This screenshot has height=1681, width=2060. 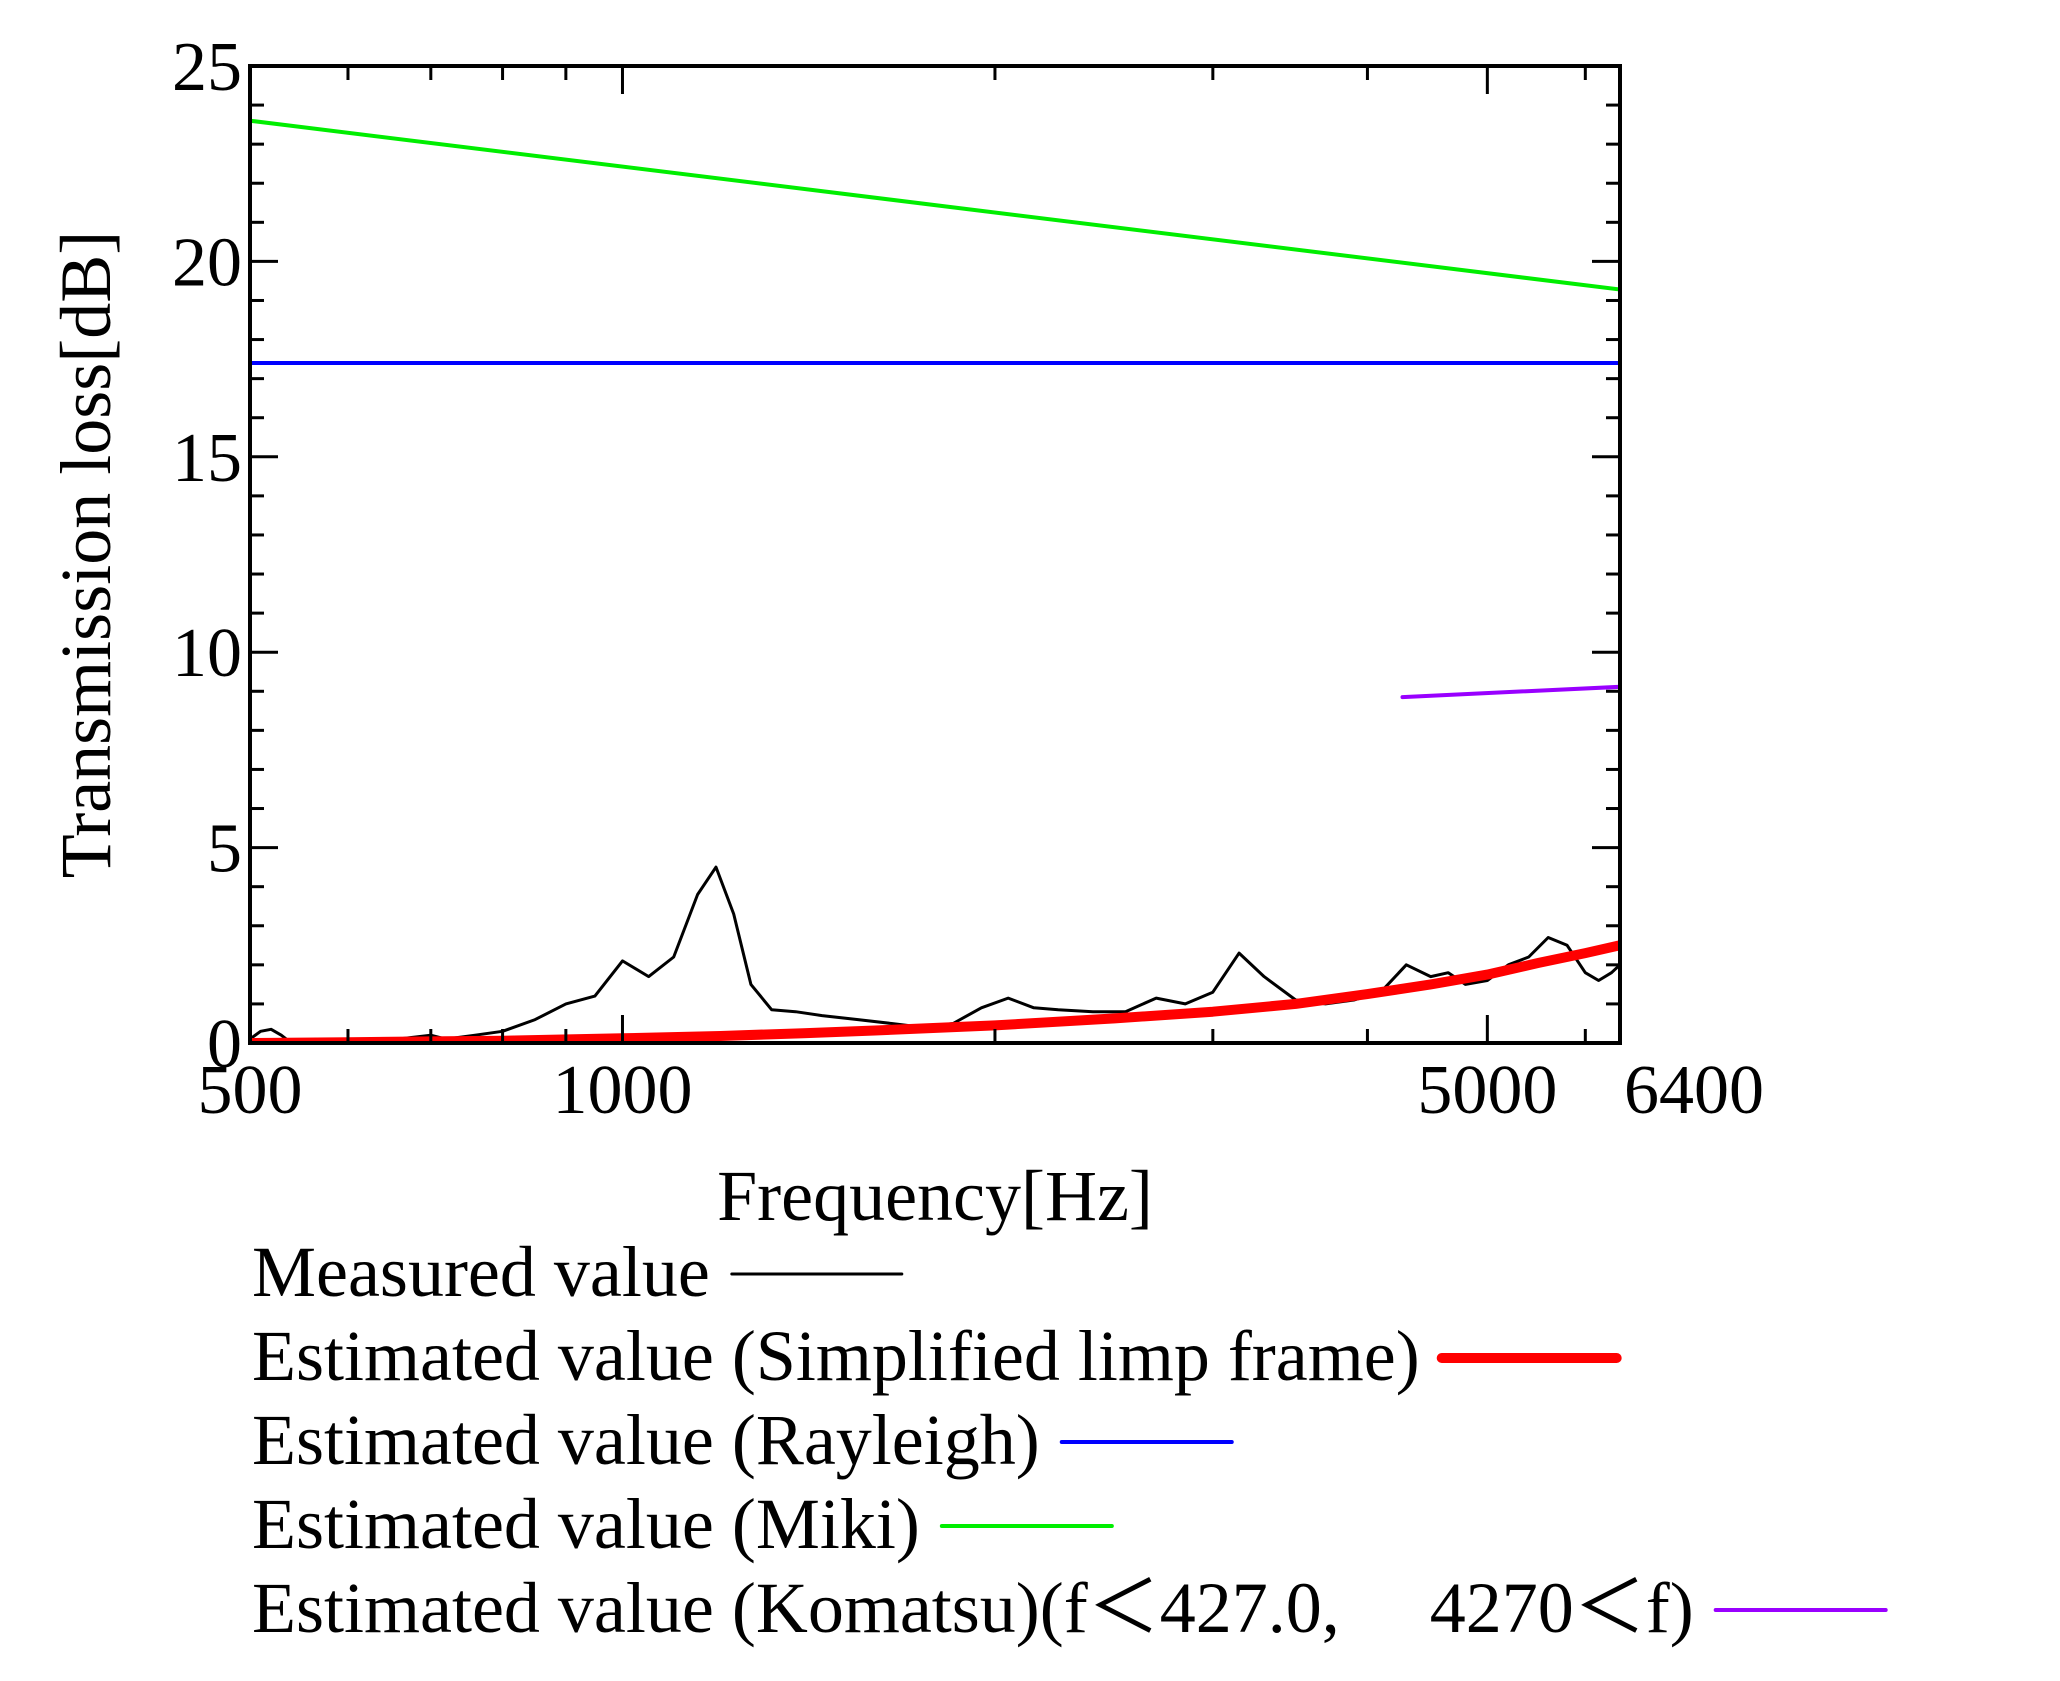 I want to click on legend-label: Estimated value (Miki), so click(x=586, y=1524).